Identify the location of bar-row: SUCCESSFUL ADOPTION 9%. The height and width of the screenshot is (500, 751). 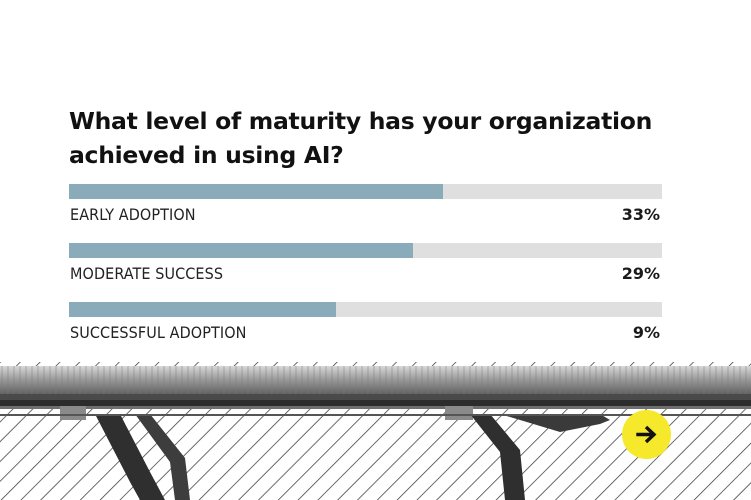
(365, 326).